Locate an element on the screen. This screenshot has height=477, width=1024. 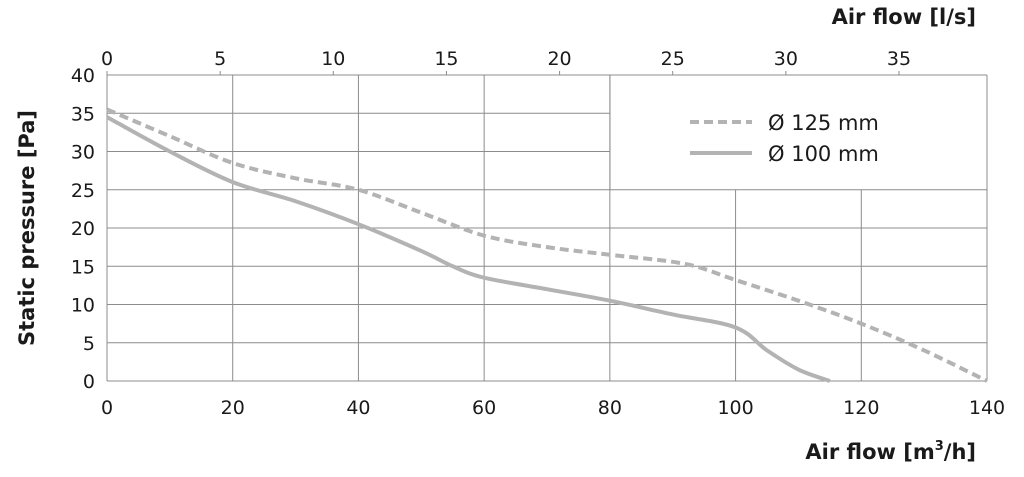
y-tick-label: 35 is located at coordinates (83, 114).